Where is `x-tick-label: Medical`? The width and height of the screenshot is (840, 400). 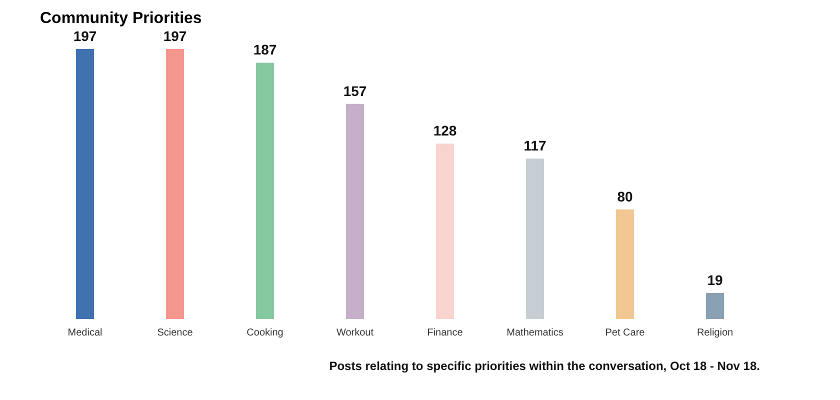
x-tick-label: Medical is located at coordinates (85, 333).